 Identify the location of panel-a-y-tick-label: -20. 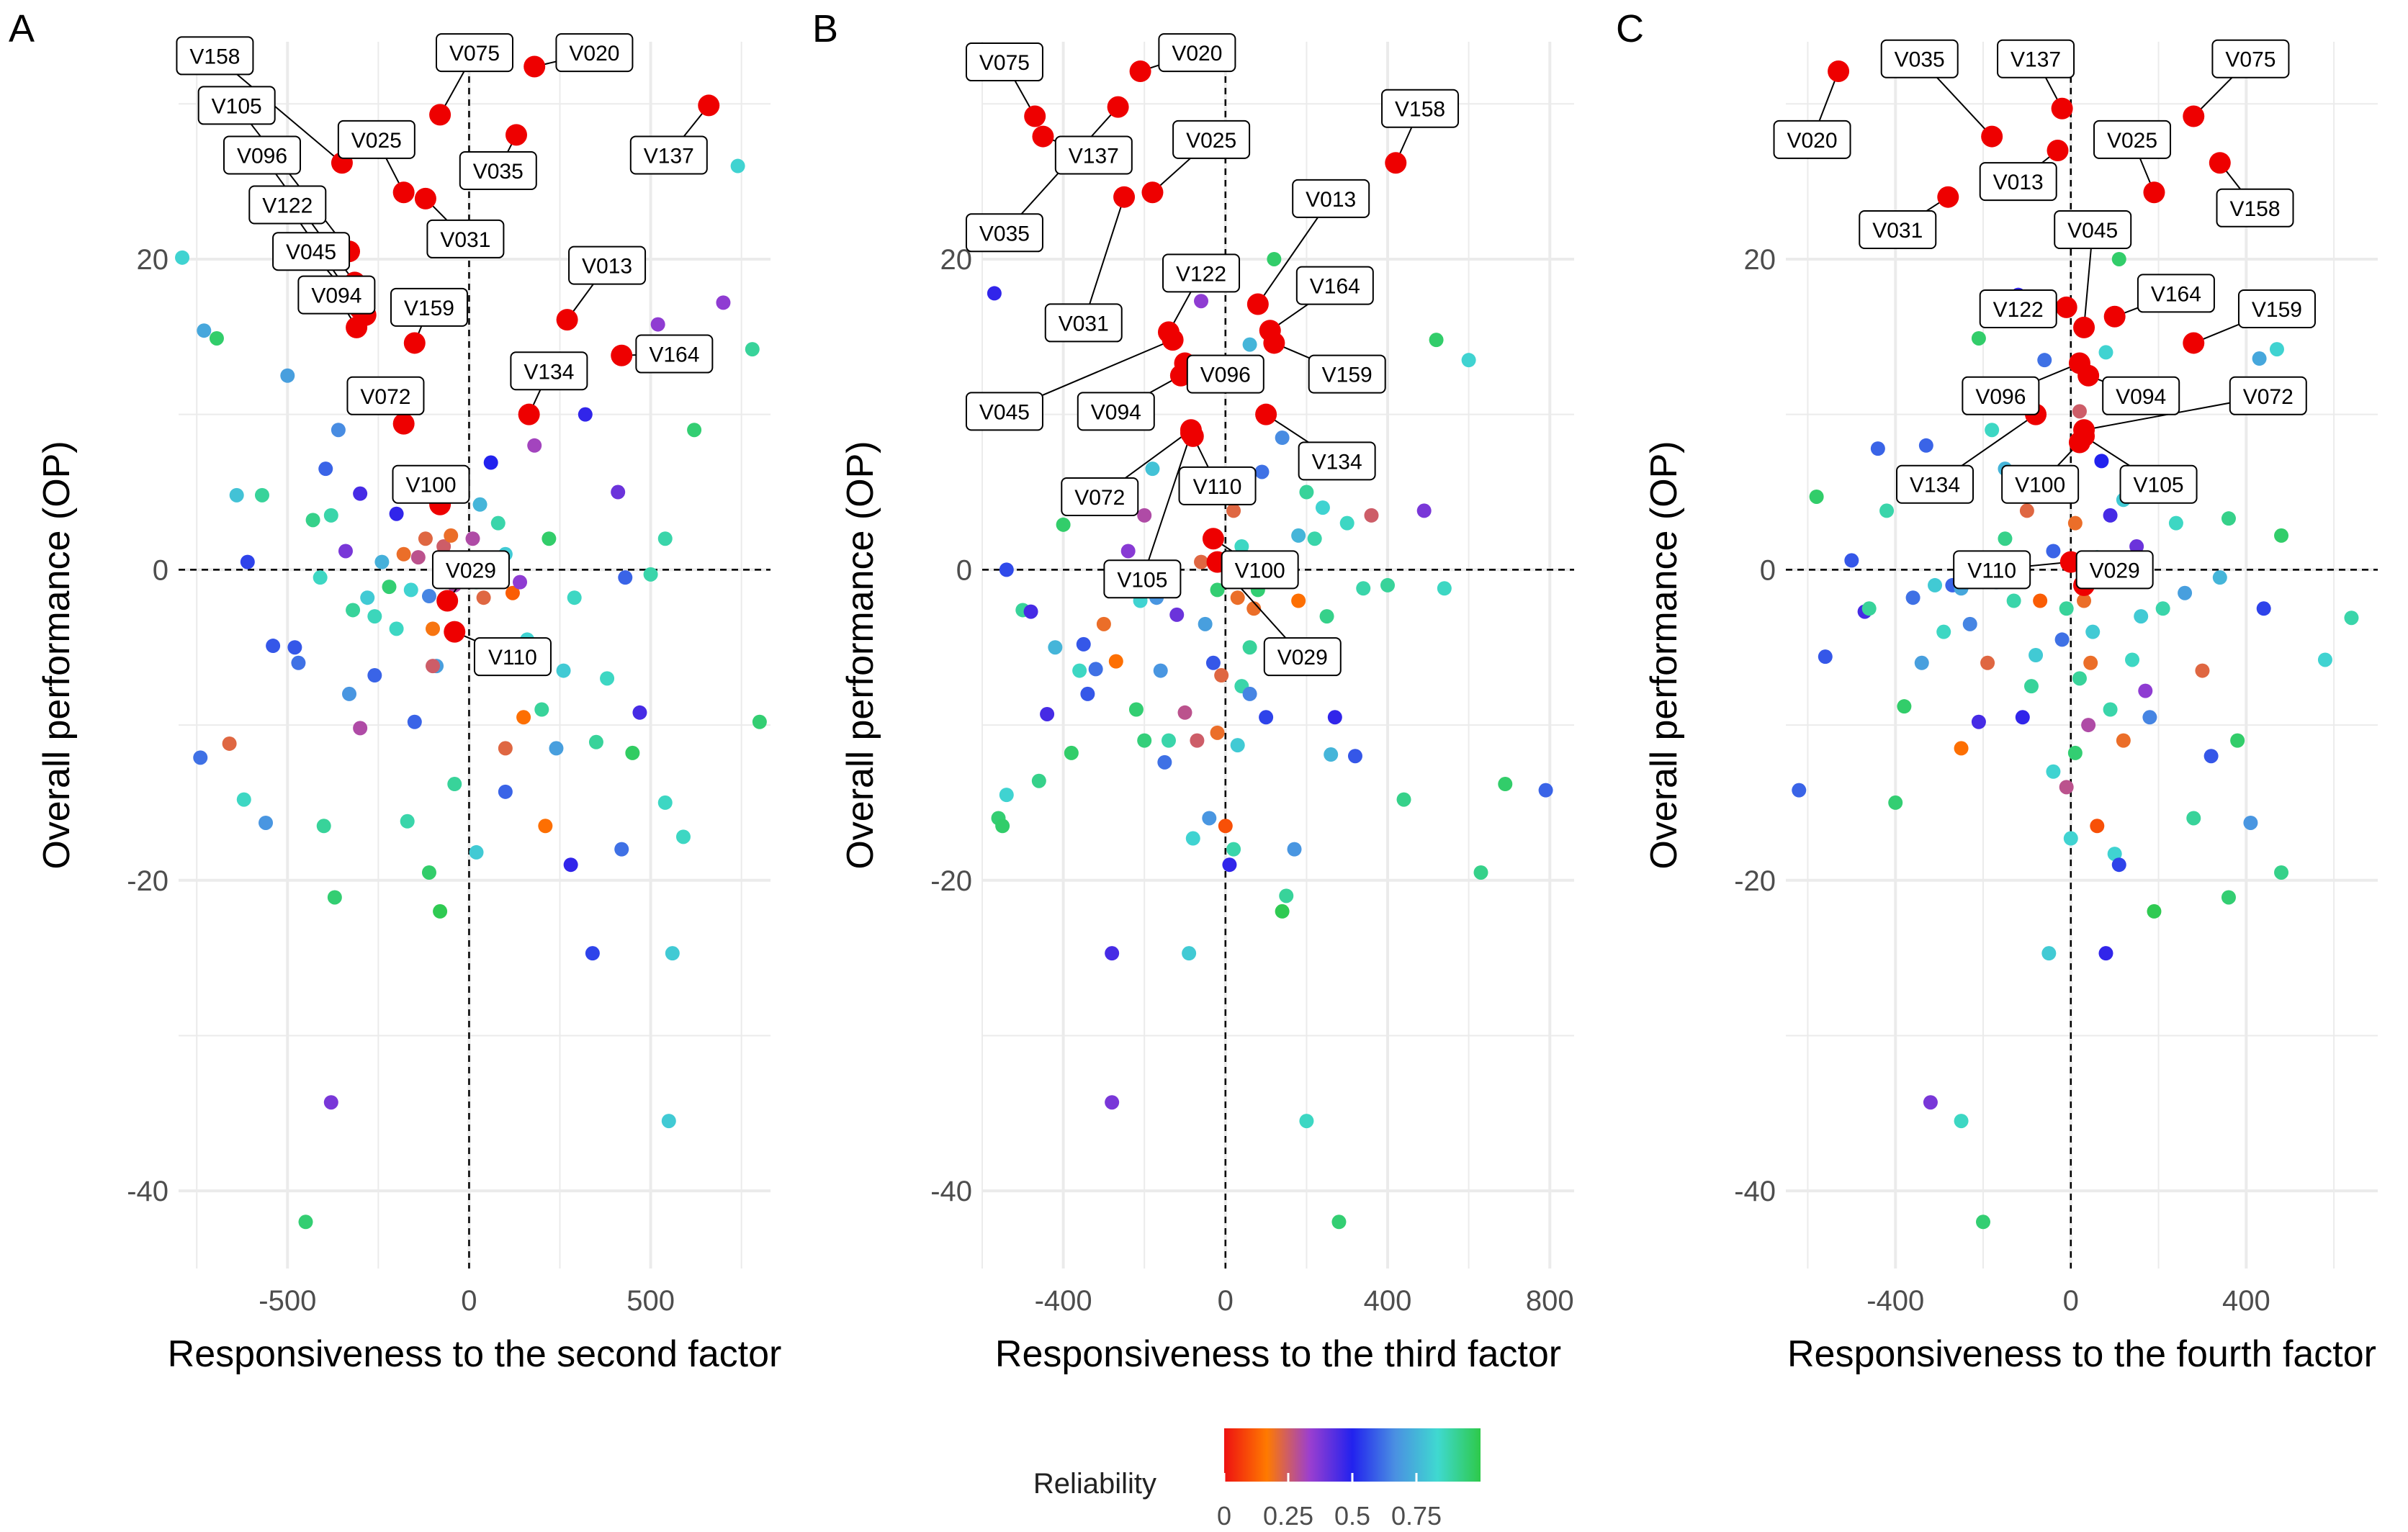
(148, 881).